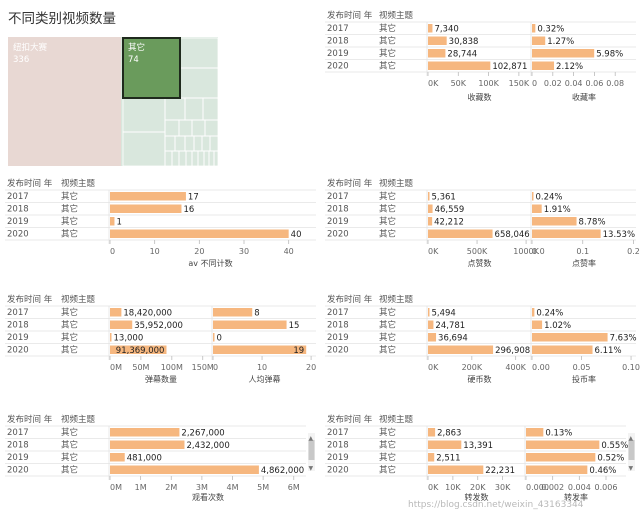 This screenshot has height=514, width=640. I want to click on bar-value-label: 16, so click(188, 210).